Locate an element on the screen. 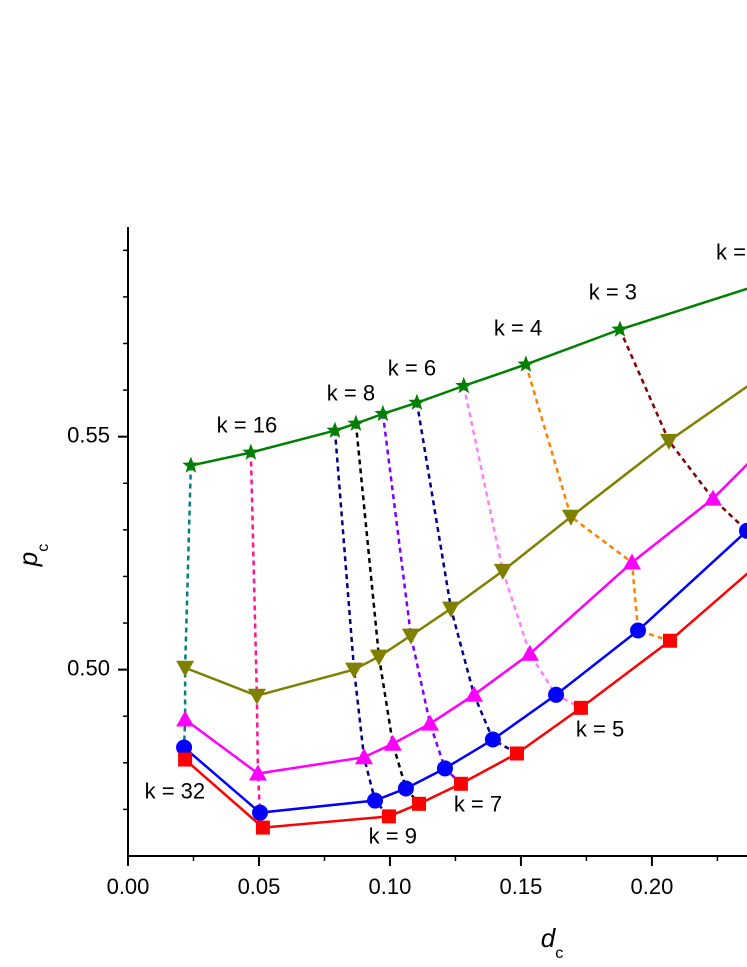 This screenshot has width=747, height=967. k-label: k = 16 is located at coordinates (247, 425).